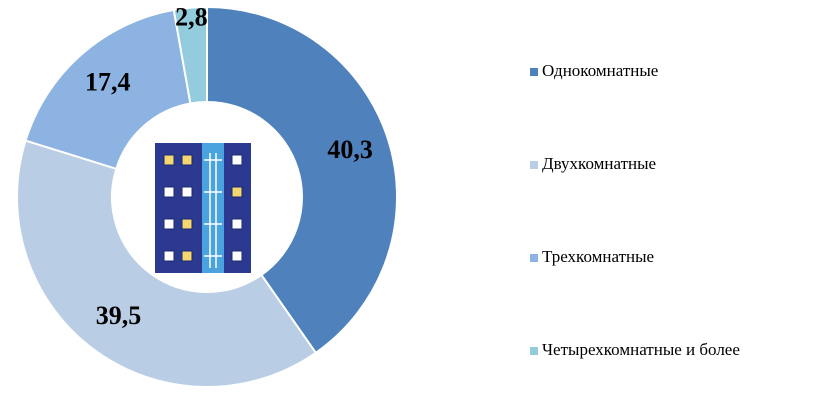 The height and width of the screenshot is (404, 834). Describe the element at coordinates (600, 70) in the screenshot. I see `legend-label: Однокомнатные` at that location.